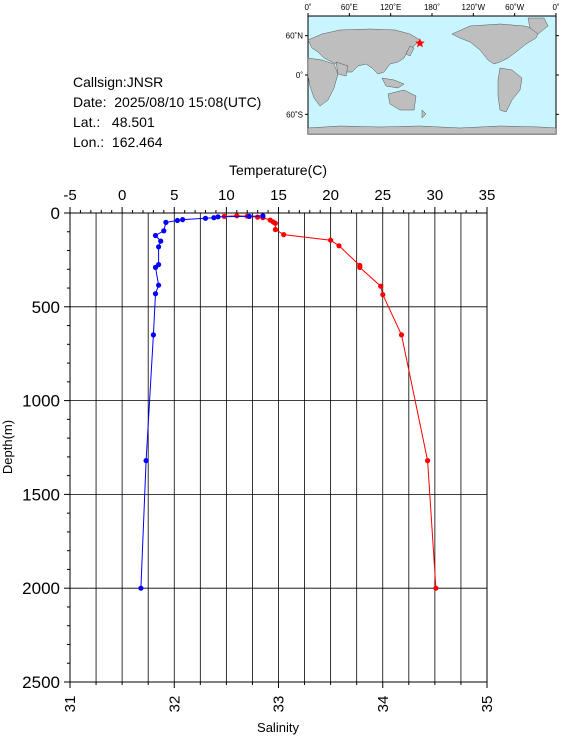  What do you see at coordinates (226, 195) in the screenshot?
I see `top-axis-tick-label: 10` at bounding box center [226, 195].